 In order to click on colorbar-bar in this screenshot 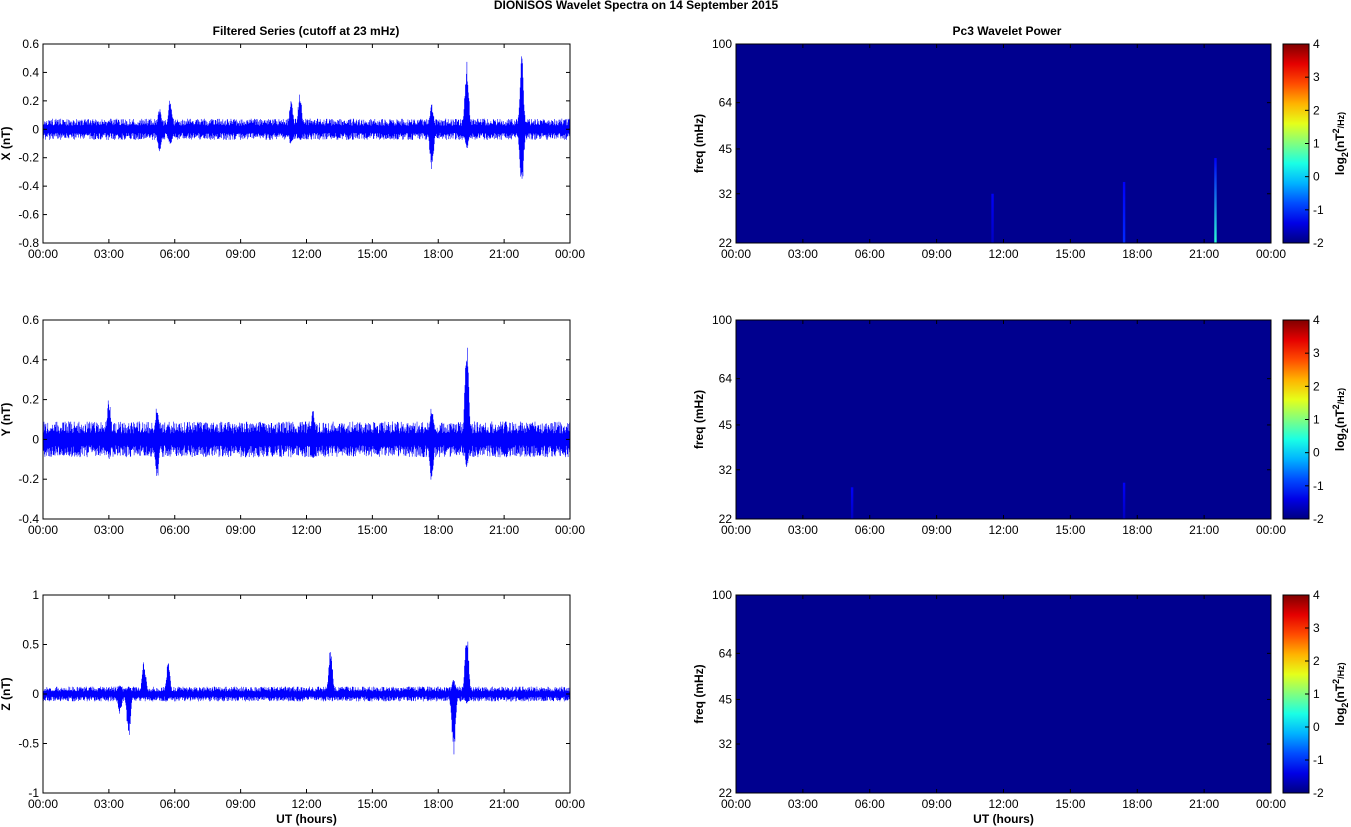, I will do `click(1296, 419)`.